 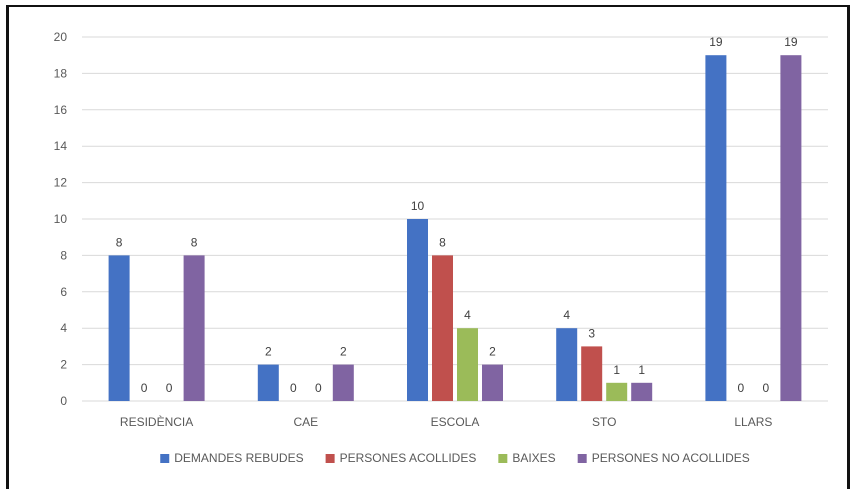 I want to click on legend-label: PERSONES NO ACOLLIDES, so click(x=671, y=458).